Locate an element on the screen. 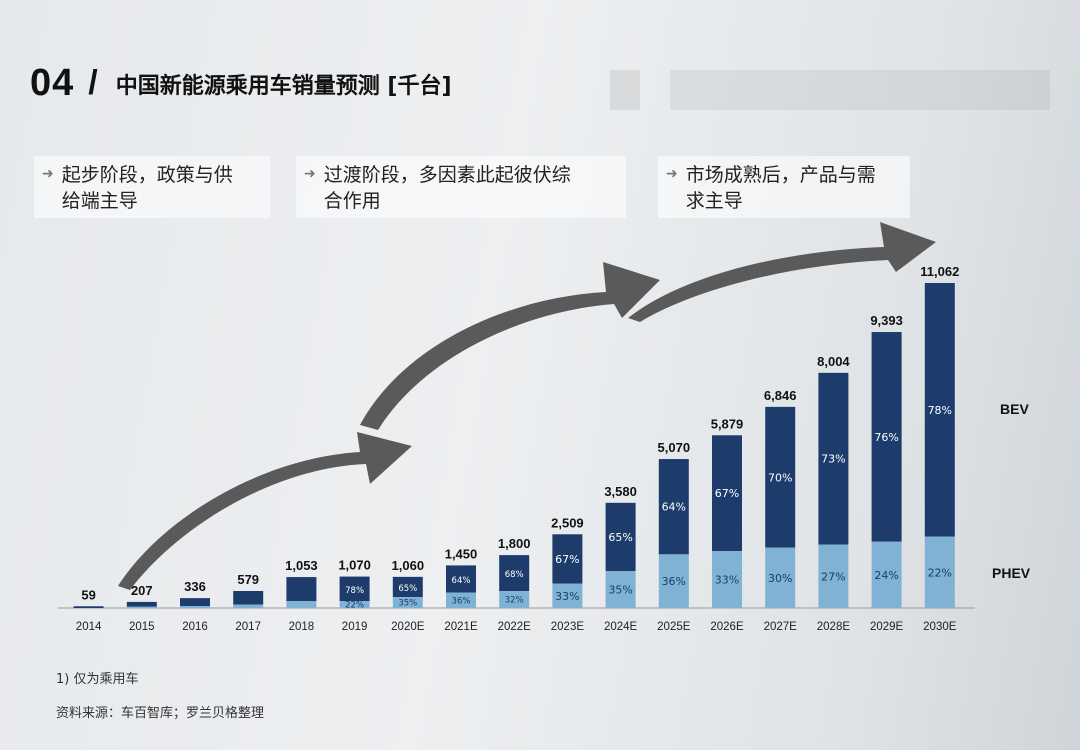 This screenshot has height=750, width=1080. phase-box-start: ➜ 起步阶段，政策与供 给端主导 is located at coordinates (152, 187).